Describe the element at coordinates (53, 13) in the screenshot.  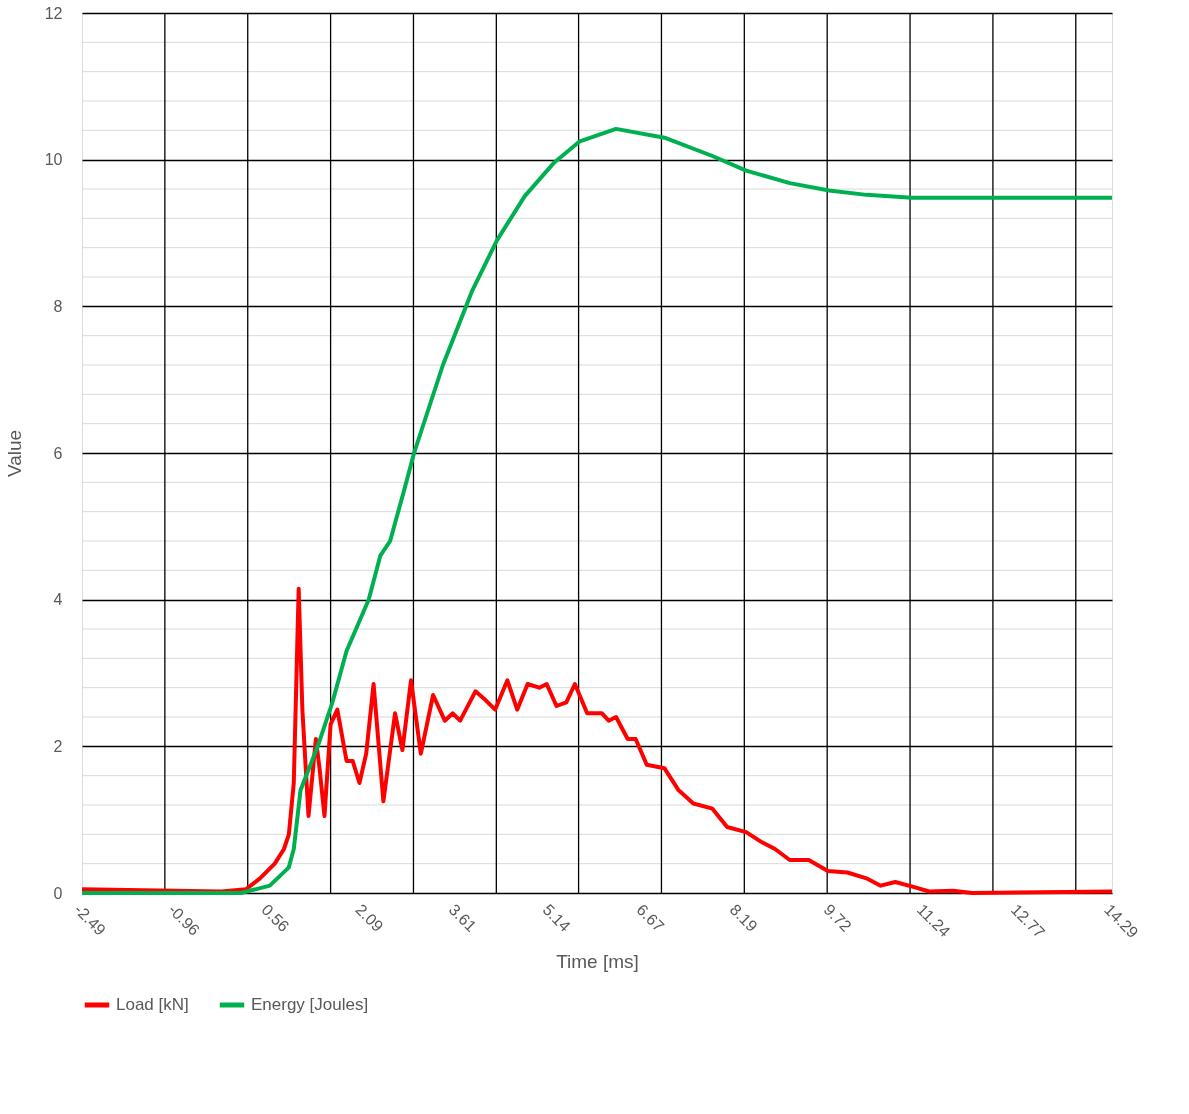
I see `y-tick-label: 12` at that location.